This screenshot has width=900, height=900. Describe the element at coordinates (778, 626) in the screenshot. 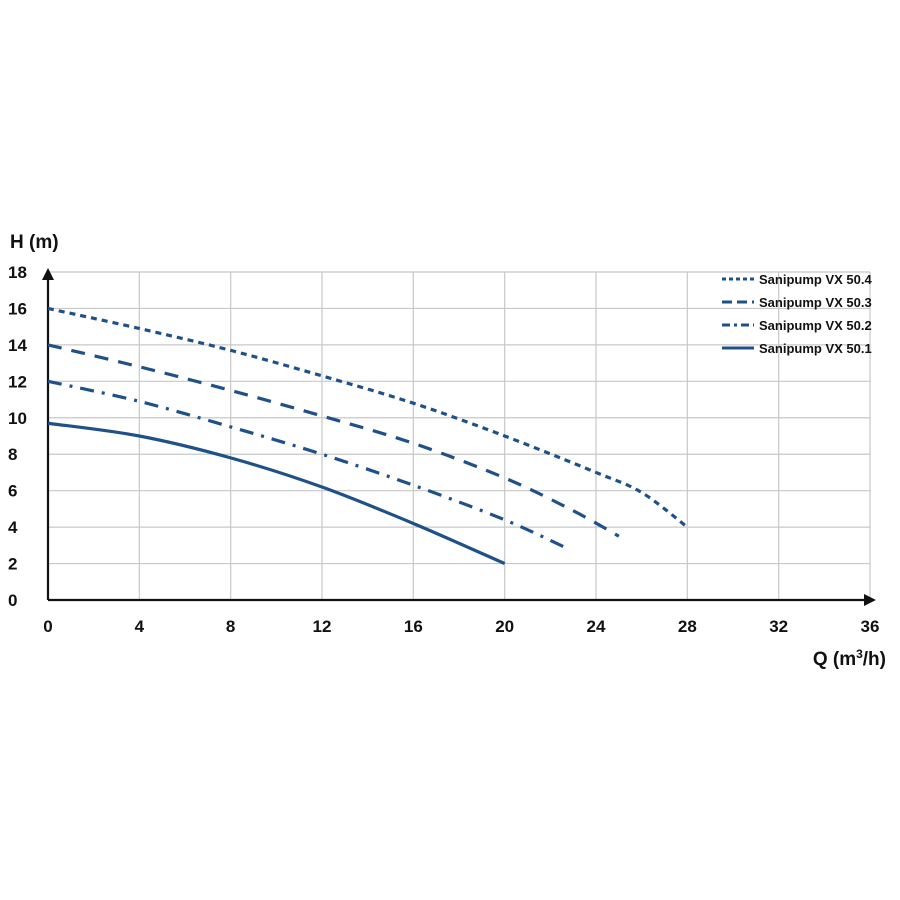

I see `x-tick-label: 32` at that location.